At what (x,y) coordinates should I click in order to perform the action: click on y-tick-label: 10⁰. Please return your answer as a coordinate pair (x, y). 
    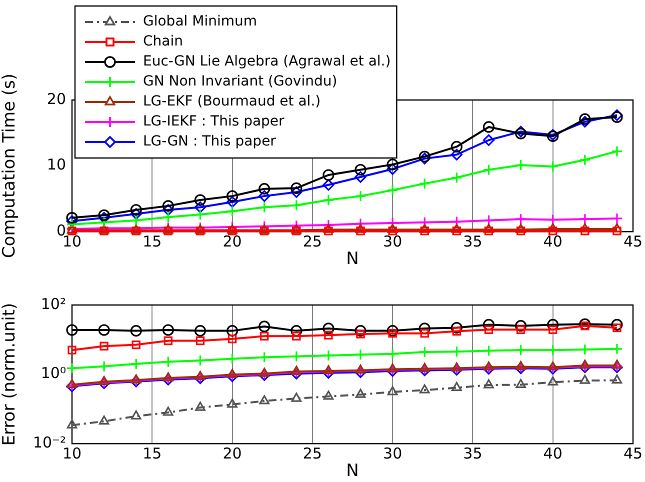
    Looking at the image, I should click on (53, 373).